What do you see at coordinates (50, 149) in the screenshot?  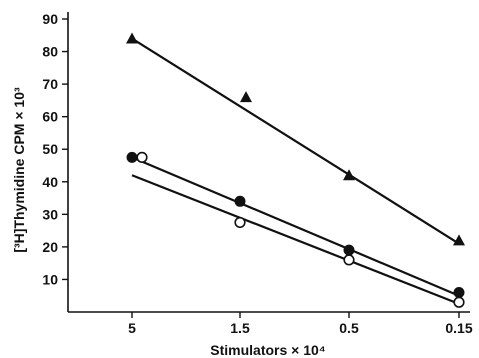 I see `y-tick-label: 50` at bounding box center [50, 149].